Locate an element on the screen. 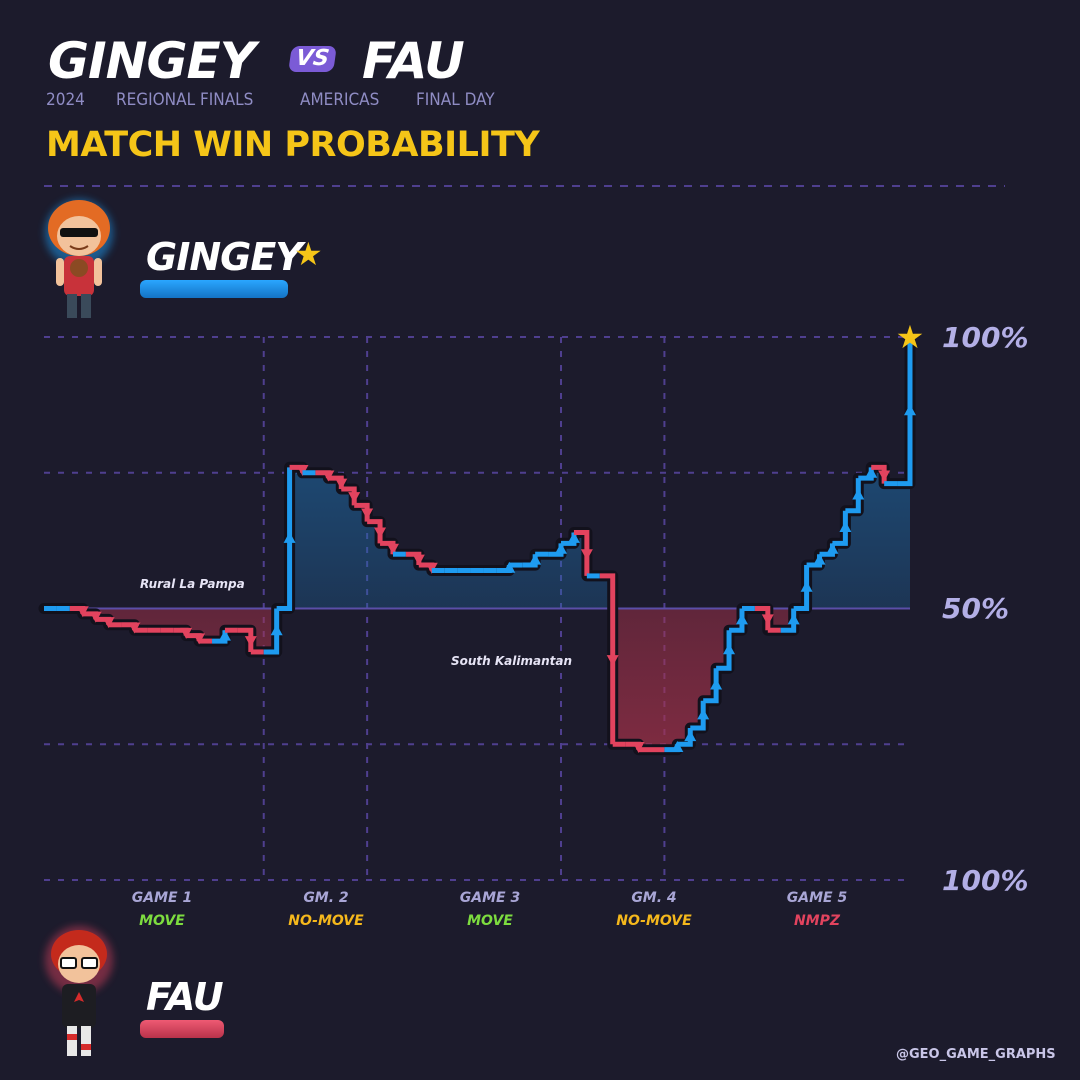 The width and height of the screenshot is (1080, 1080). game-label: GAME 5 is located at coordinates (817, 898).